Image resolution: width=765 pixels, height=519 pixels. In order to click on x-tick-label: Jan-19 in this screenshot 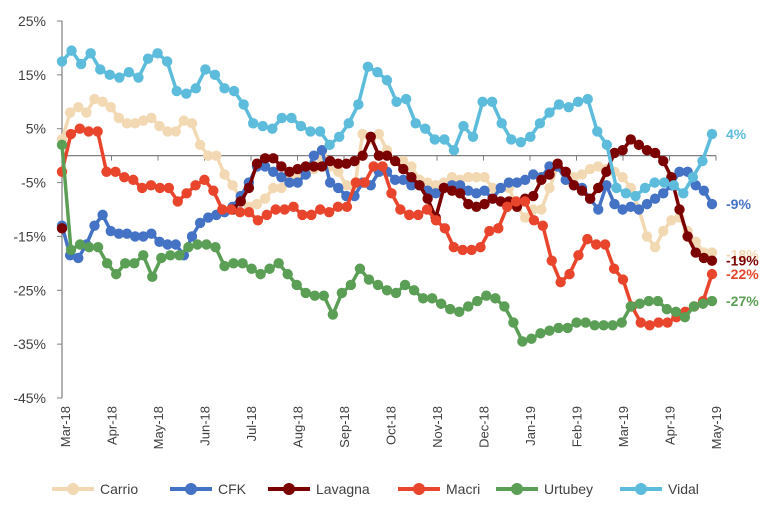, I will do `click(530, 426)`.